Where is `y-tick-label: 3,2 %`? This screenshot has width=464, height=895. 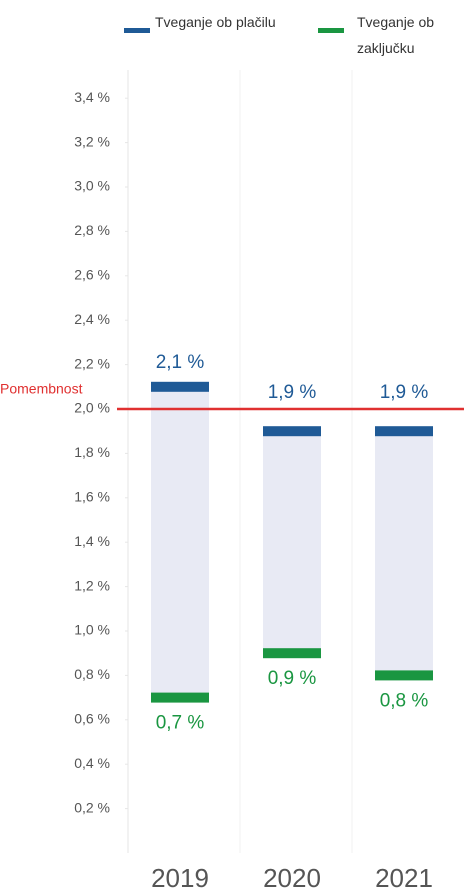
y-tick-label: 3,2 % is located at coordinates (92, 141).